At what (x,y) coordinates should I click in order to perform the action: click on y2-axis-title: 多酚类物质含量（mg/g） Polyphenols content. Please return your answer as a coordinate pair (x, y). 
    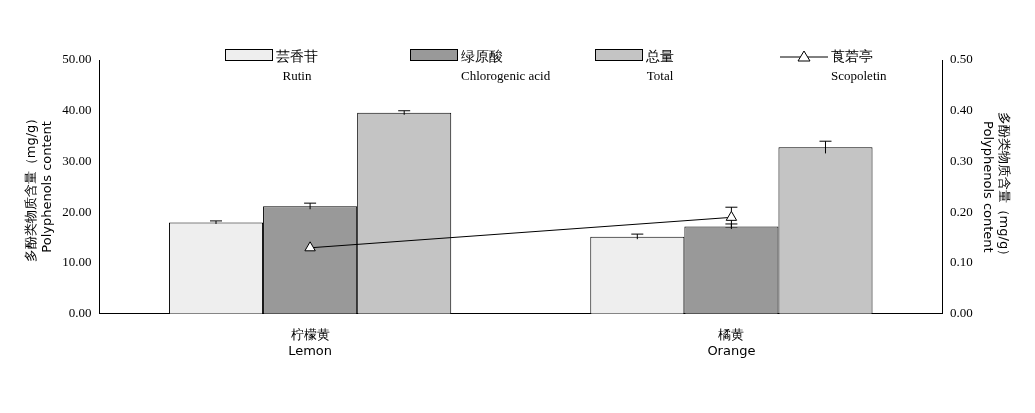
    Looking at the image, I should click on (996, 187).